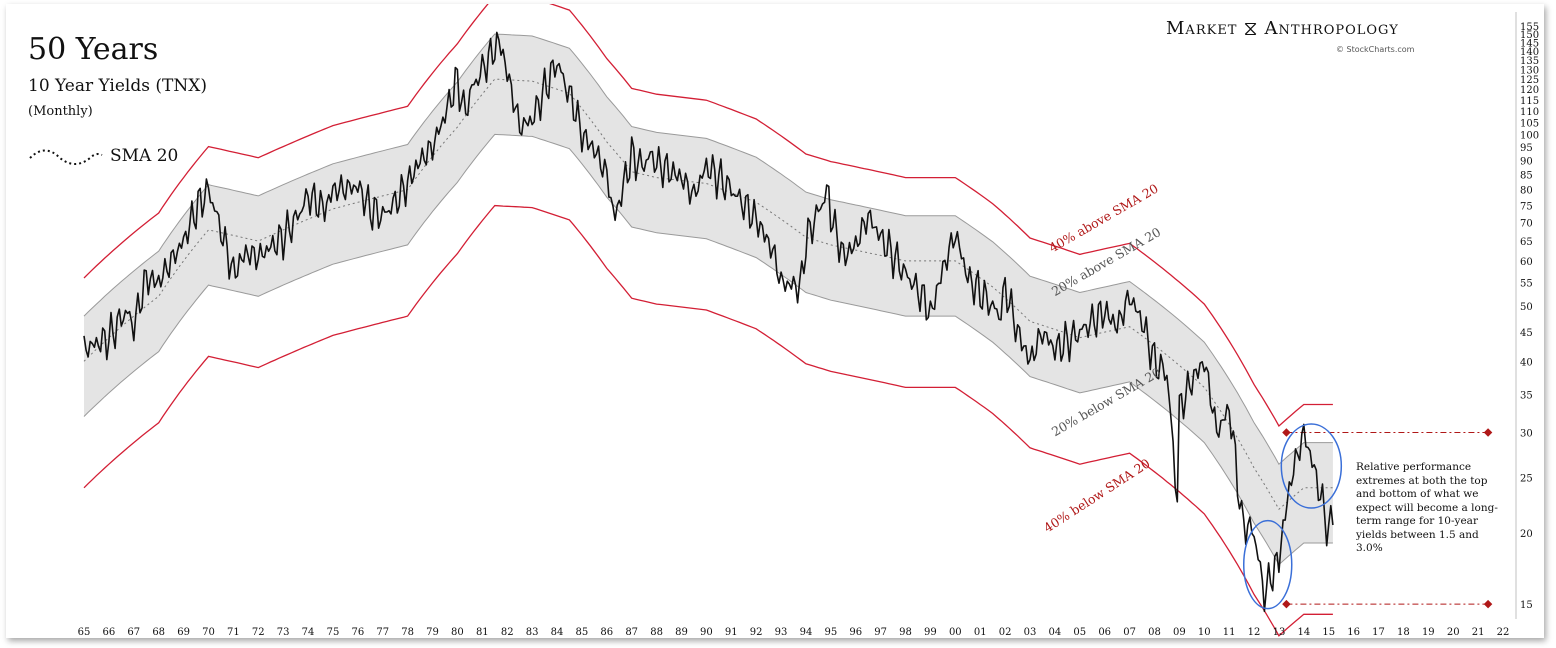 This screenshot has width=1556, height=648. What do you see at coordinates (1403, 632) in the screenshot?
I see `x-tick-label: 18` at bounding box center [1403, 632].